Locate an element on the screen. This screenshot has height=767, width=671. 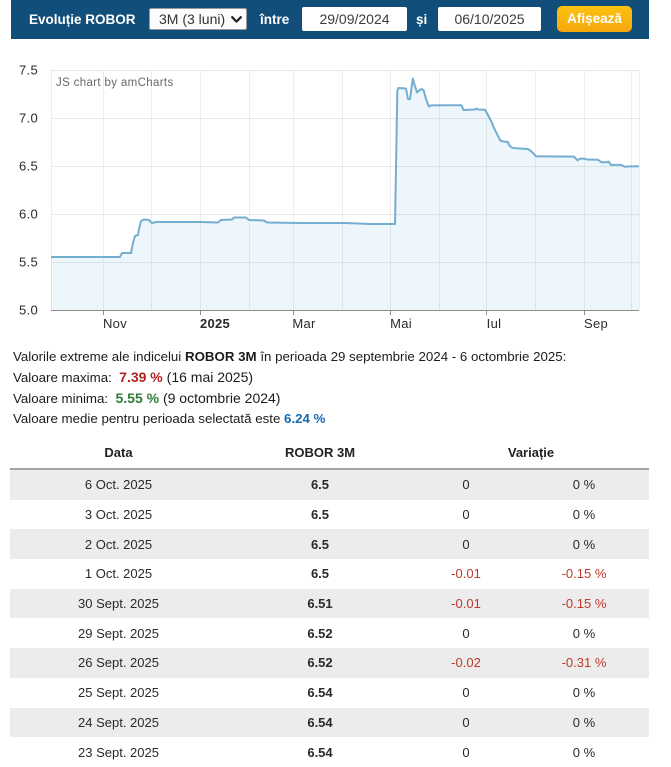
svg-text: Mar is located at coordinates (304, 323).